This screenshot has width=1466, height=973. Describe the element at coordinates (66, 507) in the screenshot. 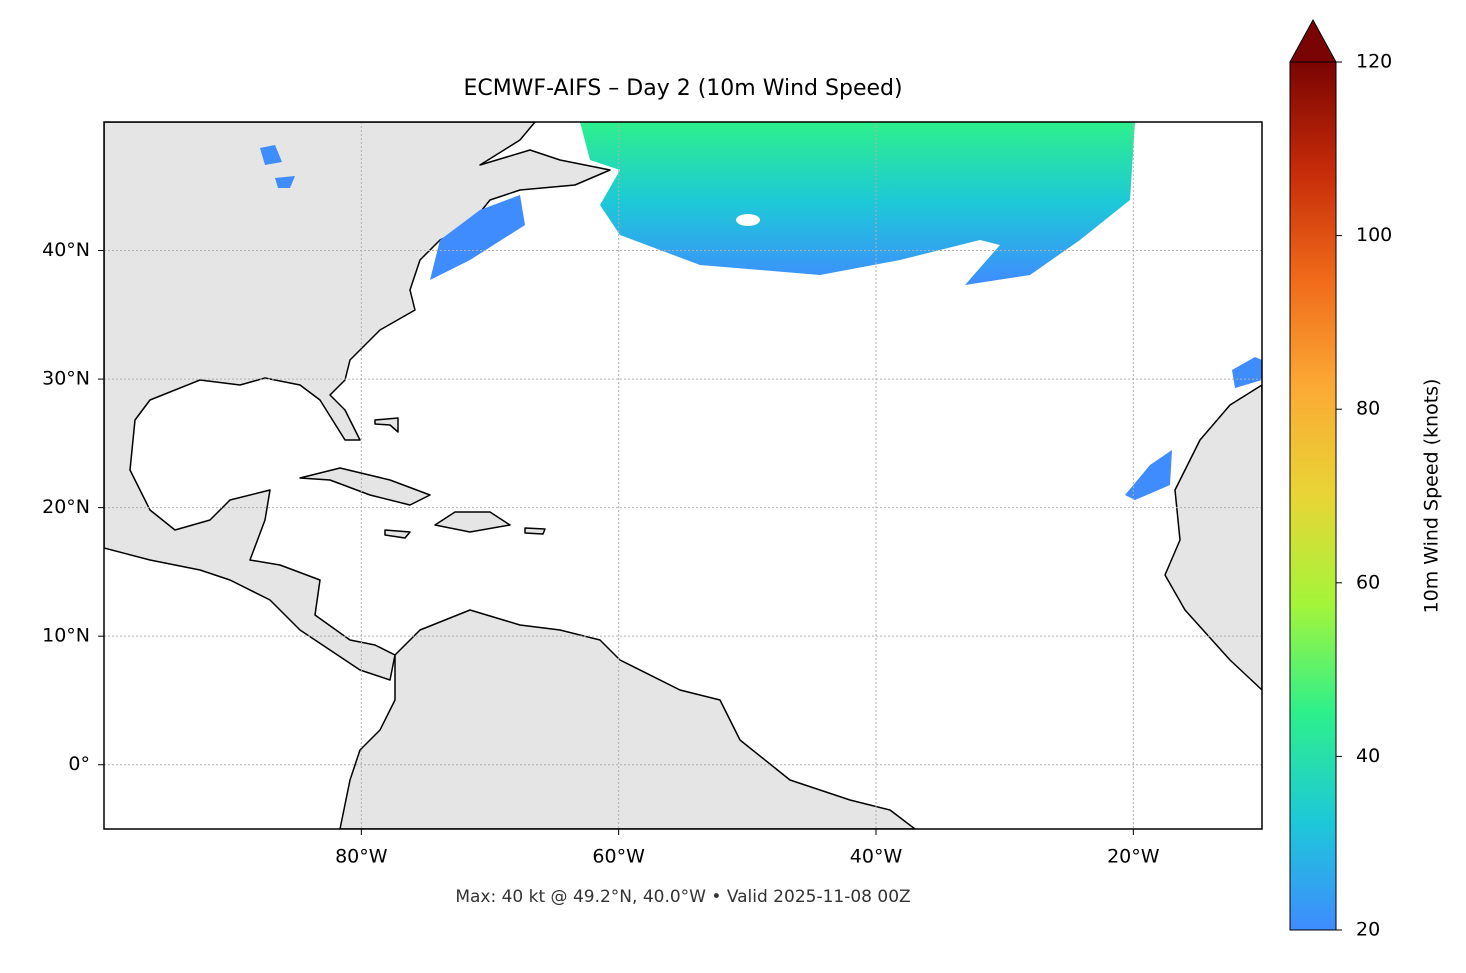

I see `y-tick-label: 20°N` at that location.